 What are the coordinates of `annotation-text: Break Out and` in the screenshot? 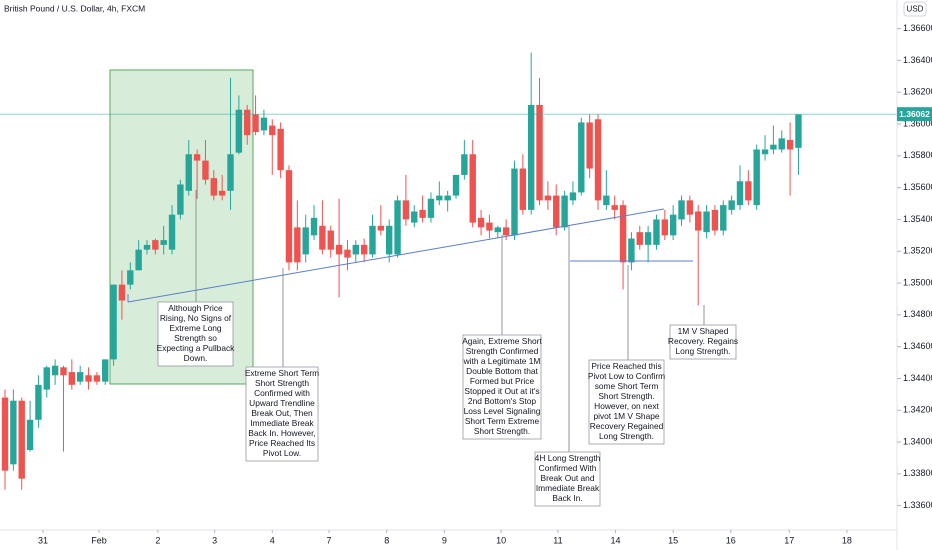 It's located at (567, 478).